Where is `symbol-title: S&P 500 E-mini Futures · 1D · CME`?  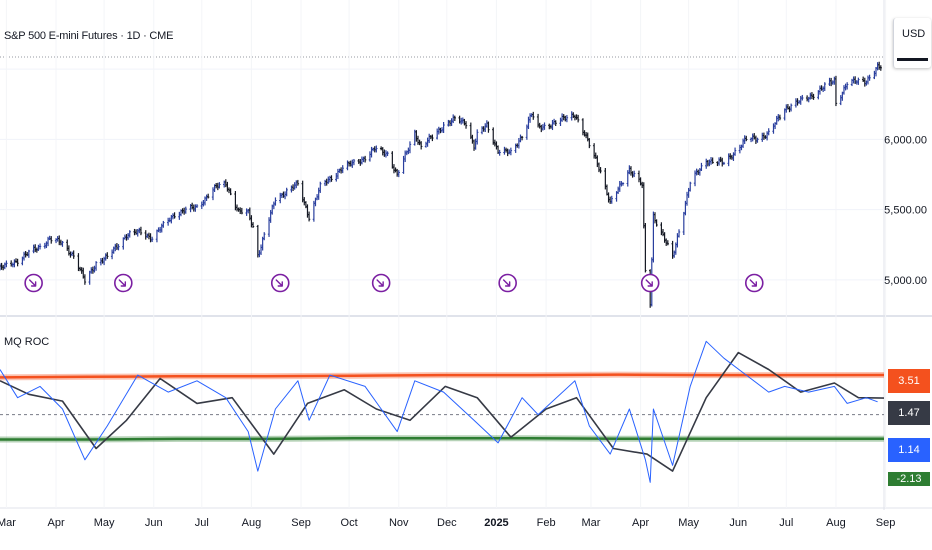
symbol-title: S&P 500 E-mini Futures · 1D · CME is located at coordinates (89, 36).